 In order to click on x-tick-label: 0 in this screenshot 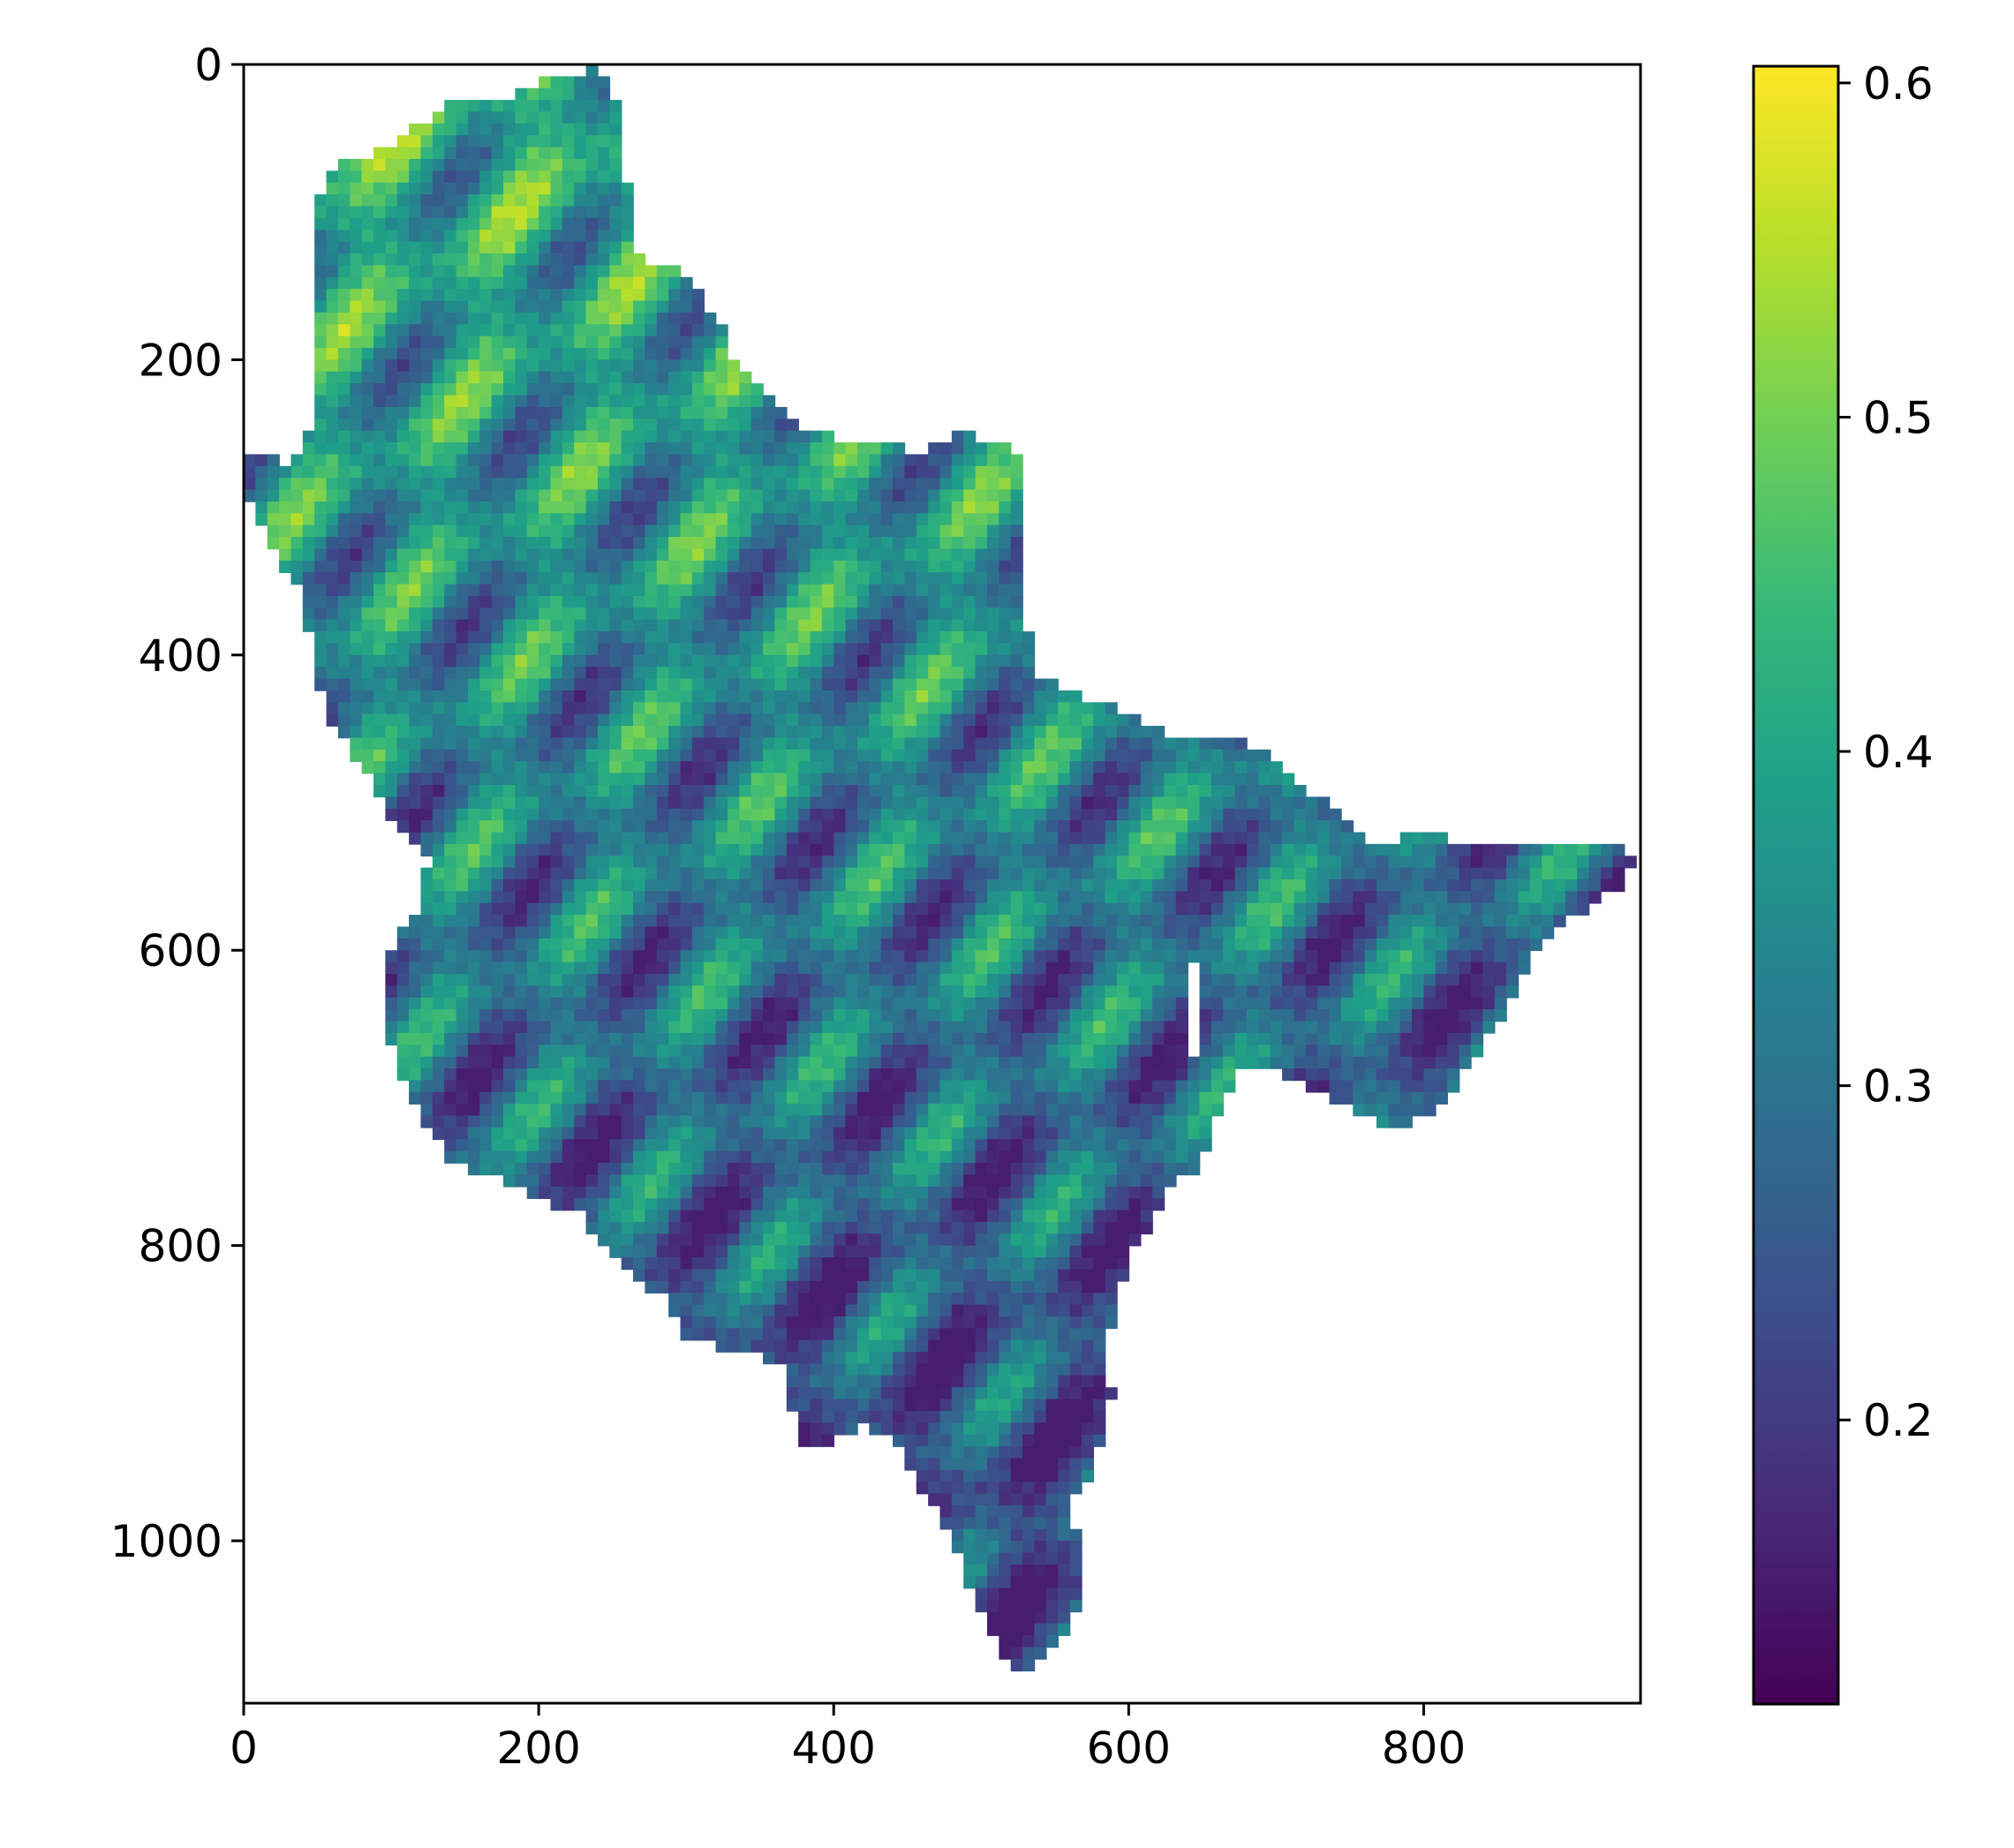, I will do `click(244, 1748)`.